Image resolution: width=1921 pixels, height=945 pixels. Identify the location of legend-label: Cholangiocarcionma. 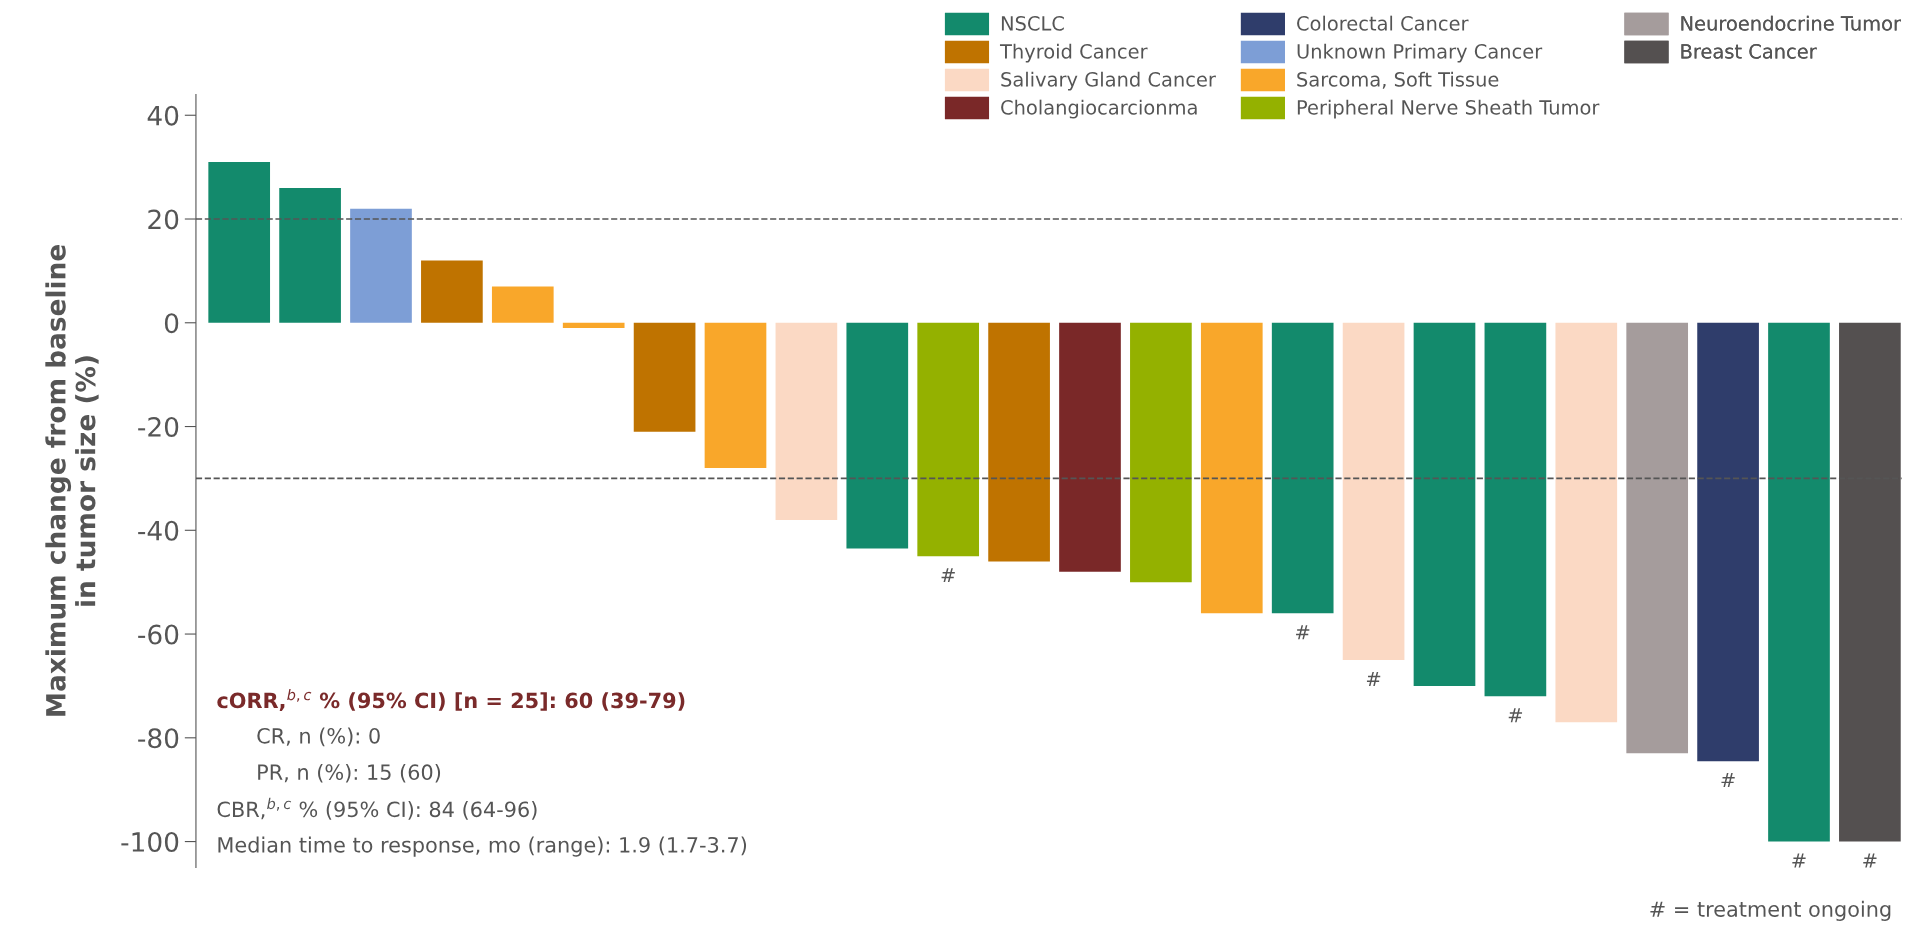
(1099, 109).